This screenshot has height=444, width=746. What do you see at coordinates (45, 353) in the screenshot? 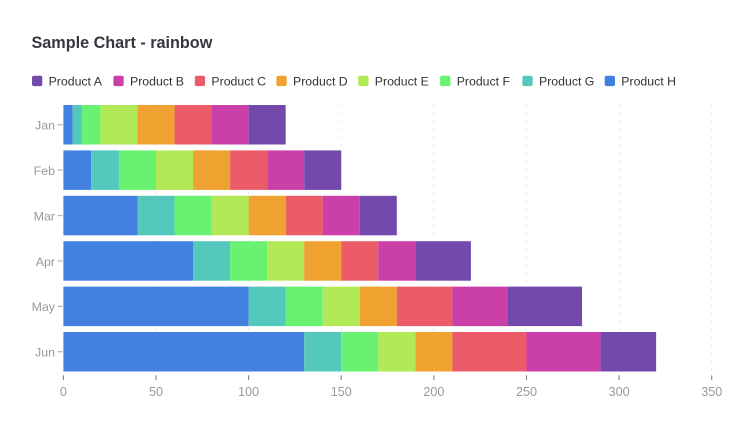
I see `svg-text: Jun` at bounding box center [45, 353].